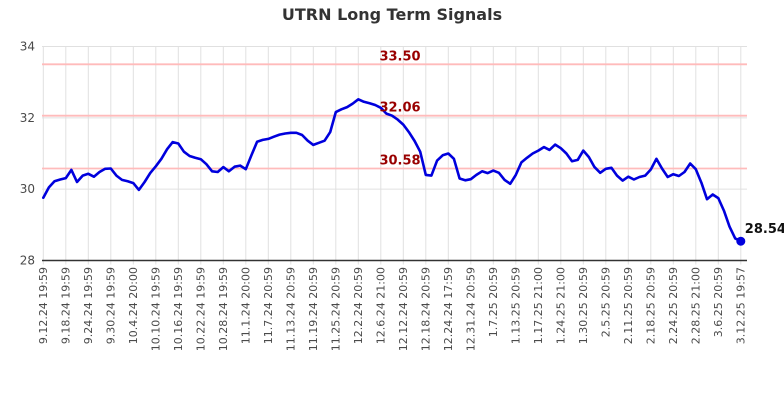  I want to click on x-tick-label: 11.1.24 20:00, so click(245, 305).